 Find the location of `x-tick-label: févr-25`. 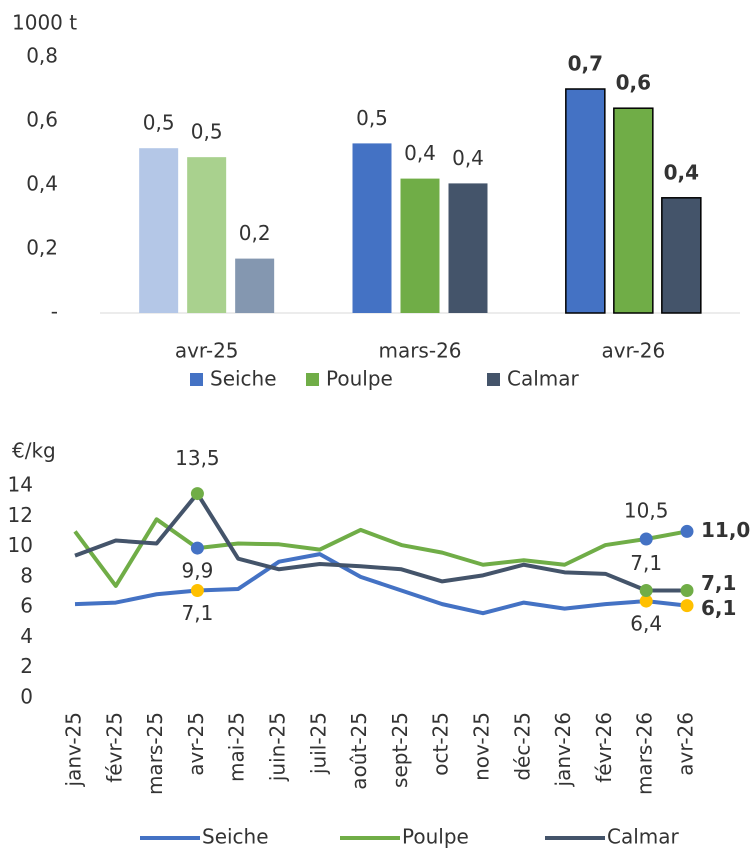

x-tick-label: févr-25 is located at coordinates (114, 747).